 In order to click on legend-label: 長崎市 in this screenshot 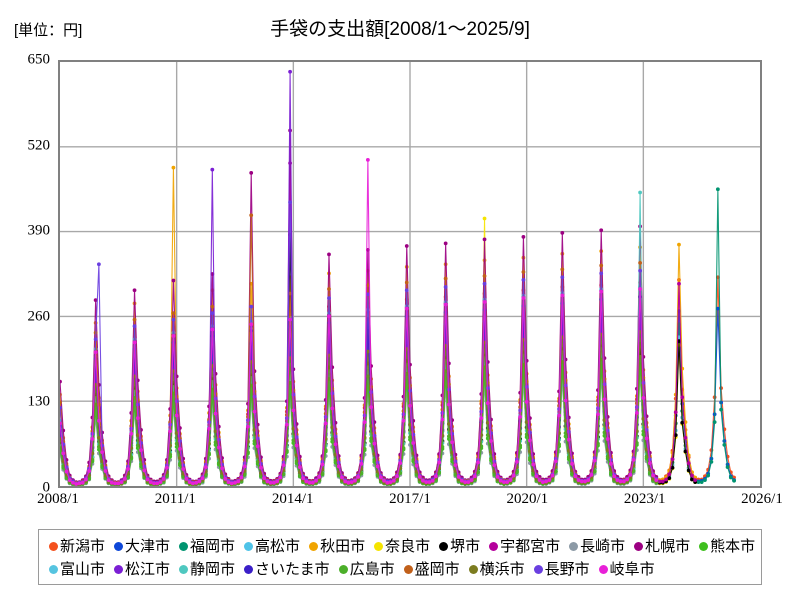, I will do `click(603, 546)`.